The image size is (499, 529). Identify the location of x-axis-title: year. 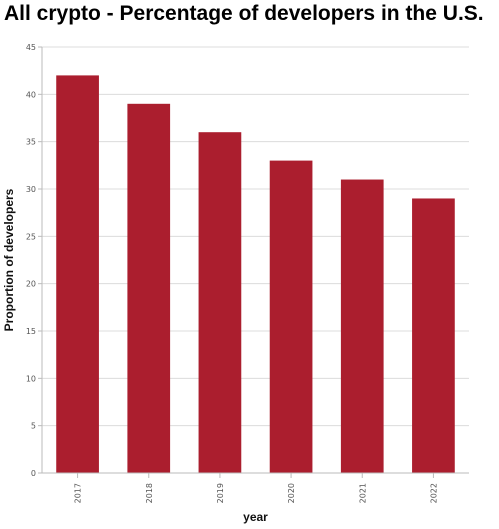
(255, 517).